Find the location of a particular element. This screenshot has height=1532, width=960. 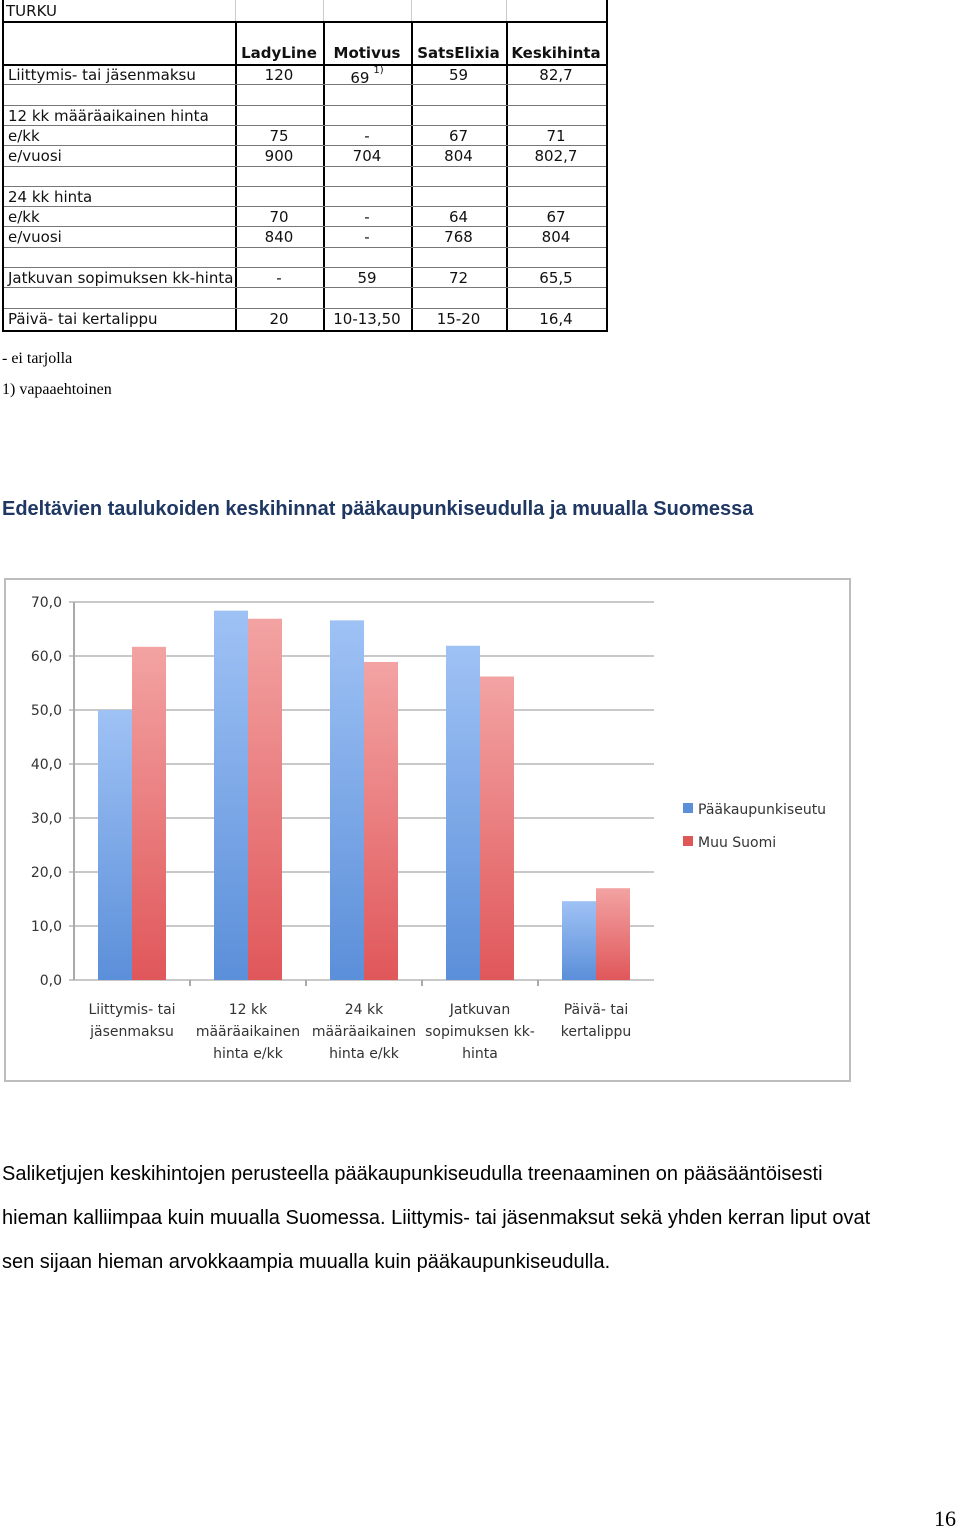

table-cell: 802,7 is located at coordinates (556, 156).